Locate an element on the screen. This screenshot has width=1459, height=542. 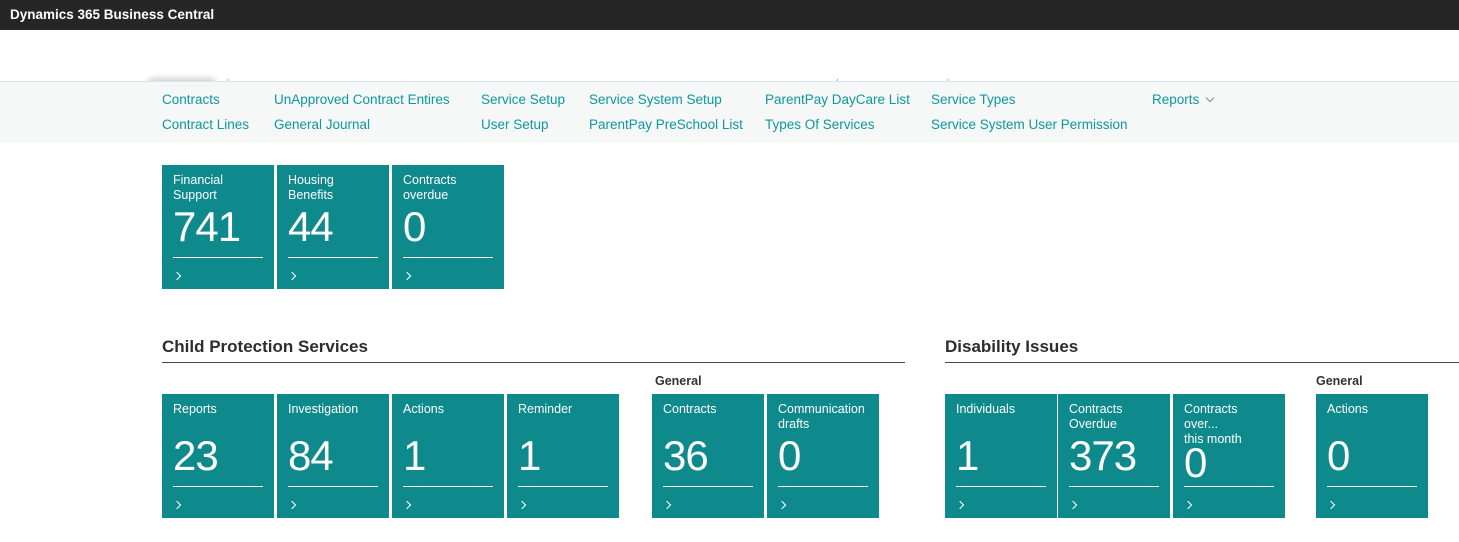
subnav-link-service-types: Service Types is located at coordinates (973, 99).